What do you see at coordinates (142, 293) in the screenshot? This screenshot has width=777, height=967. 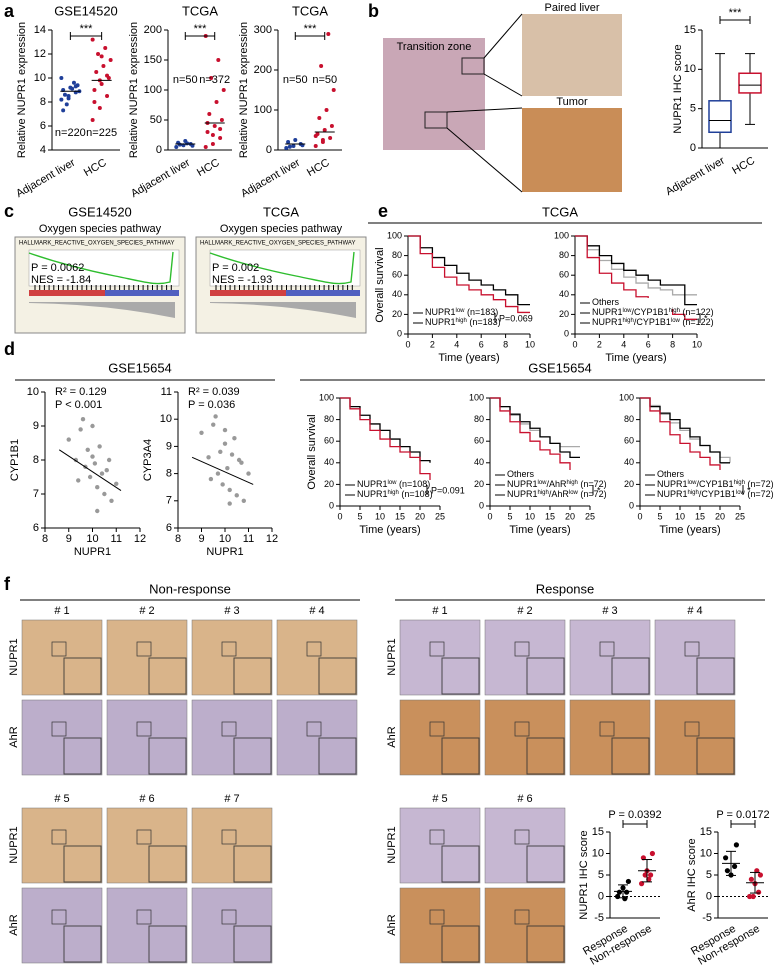 I see `rank-bar` at bounding box center [142, 293].